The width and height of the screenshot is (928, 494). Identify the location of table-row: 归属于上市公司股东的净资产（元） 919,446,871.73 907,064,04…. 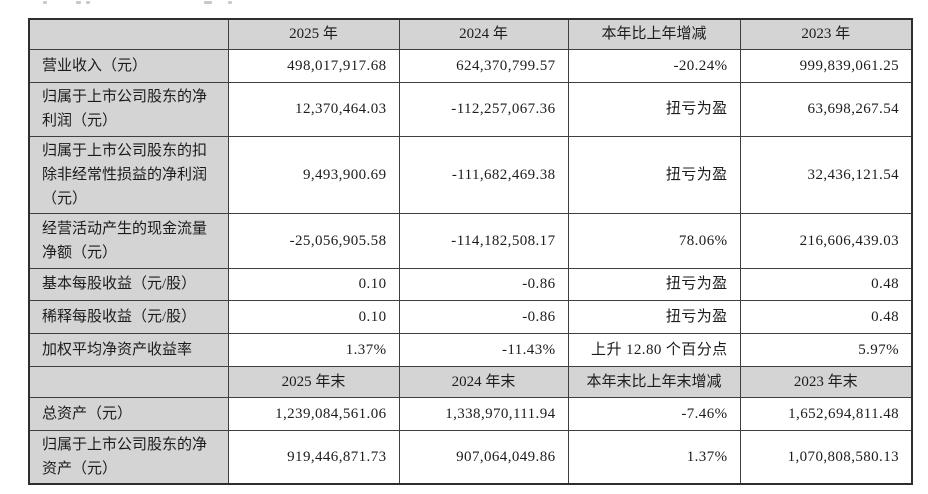
(470, 457).